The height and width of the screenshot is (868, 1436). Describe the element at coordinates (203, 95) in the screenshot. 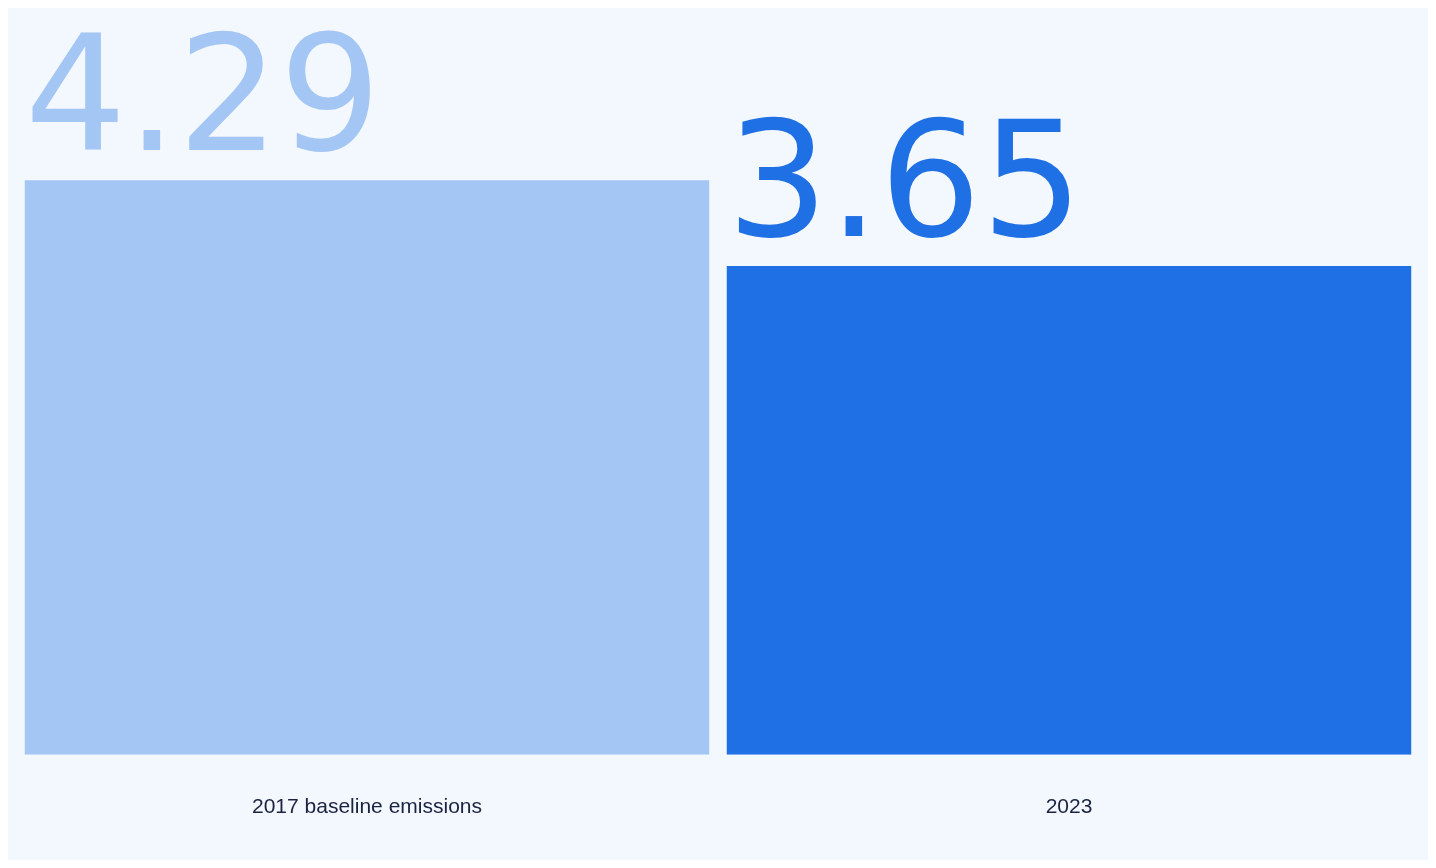

I see `data-label: 4.29` at that location.